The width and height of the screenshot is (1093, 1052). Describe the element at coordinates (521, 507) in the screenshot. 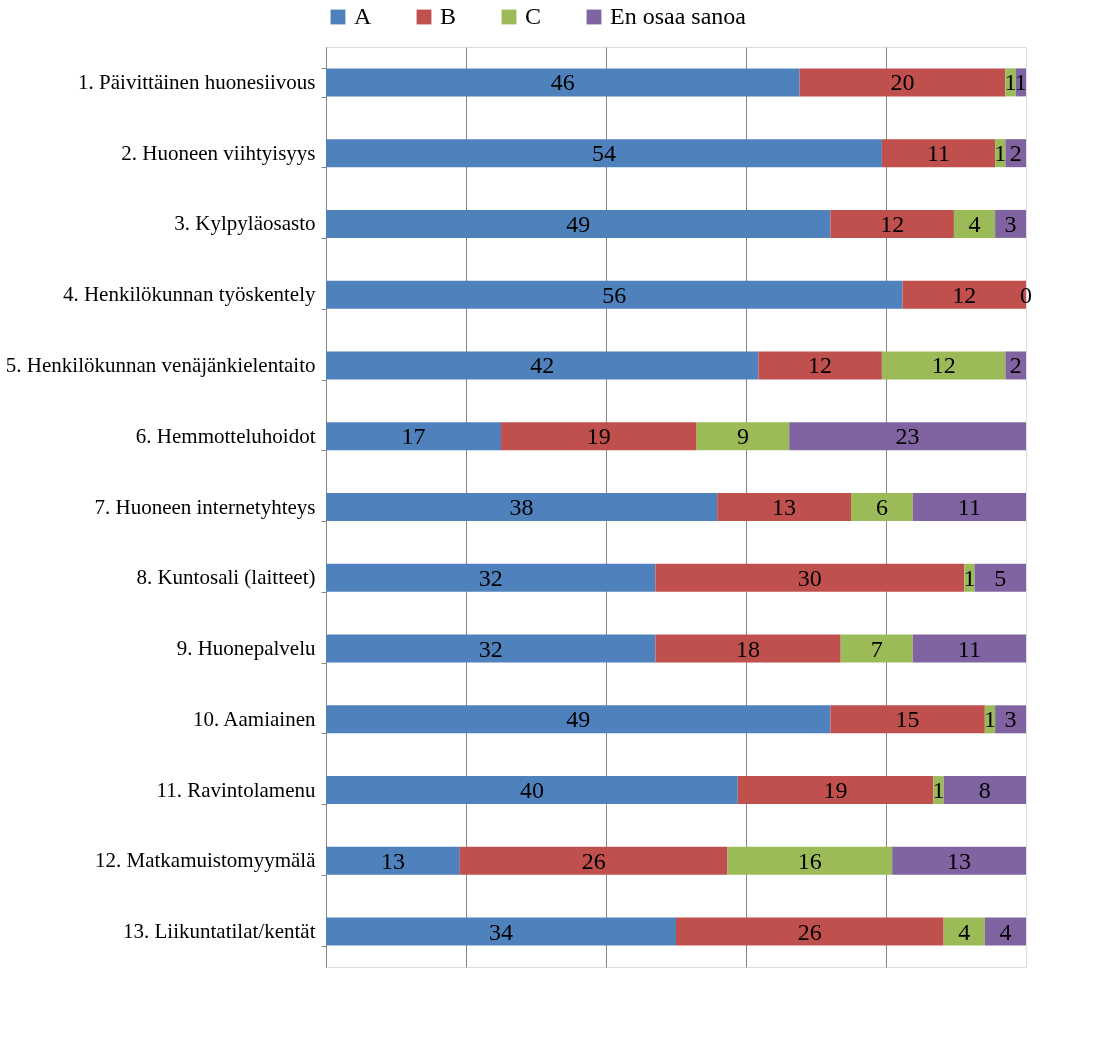

I see `data-label: 38` at that location.